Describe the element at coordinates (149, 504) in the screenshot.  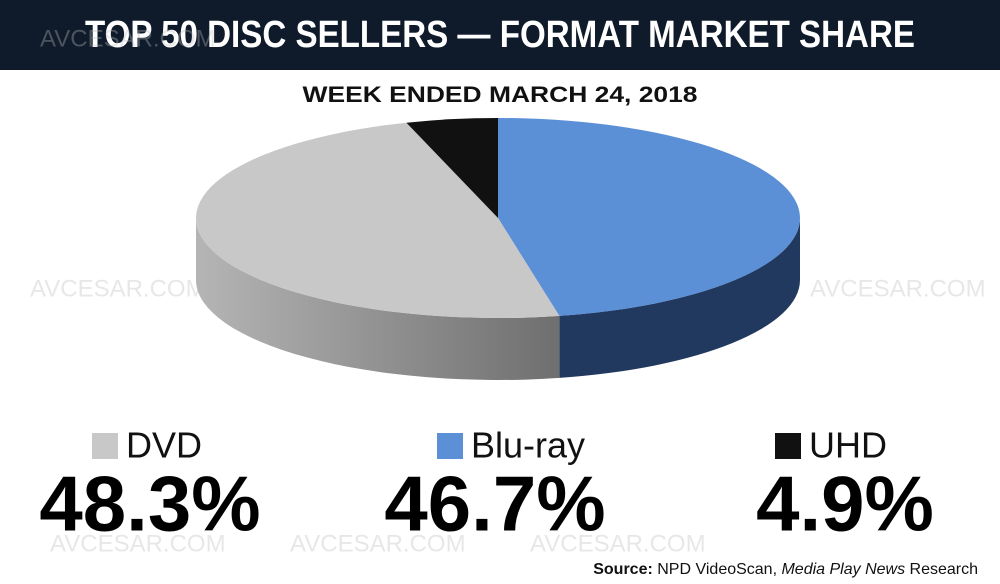
I see `value-label: 48.3%` at that location.